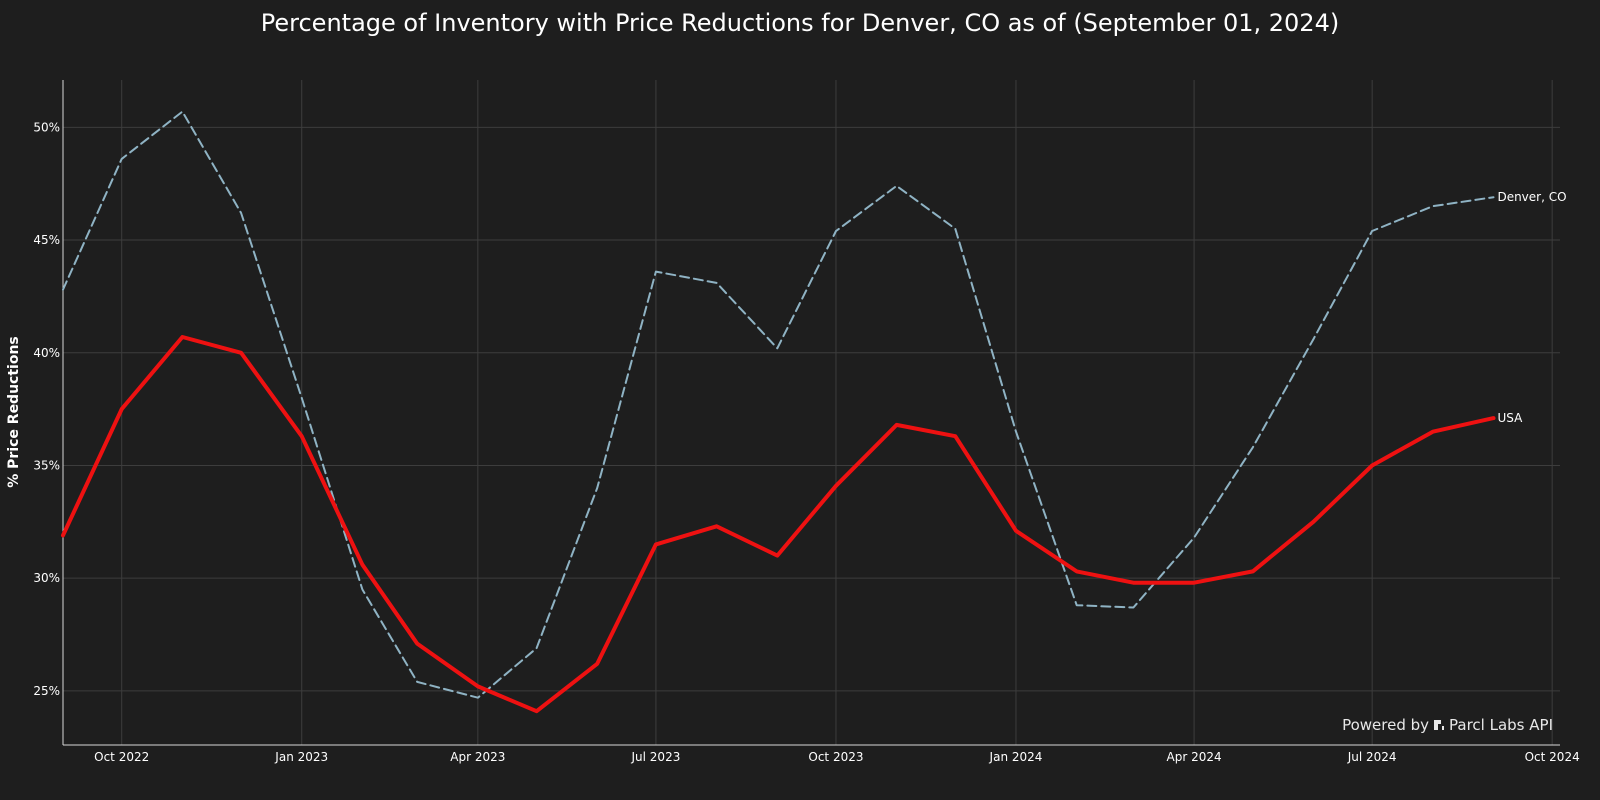 This screenshot has width=1600, height=800. I want to click on powered-by-watermark: Powered by Parcl Labs API, so click(1447, 725).